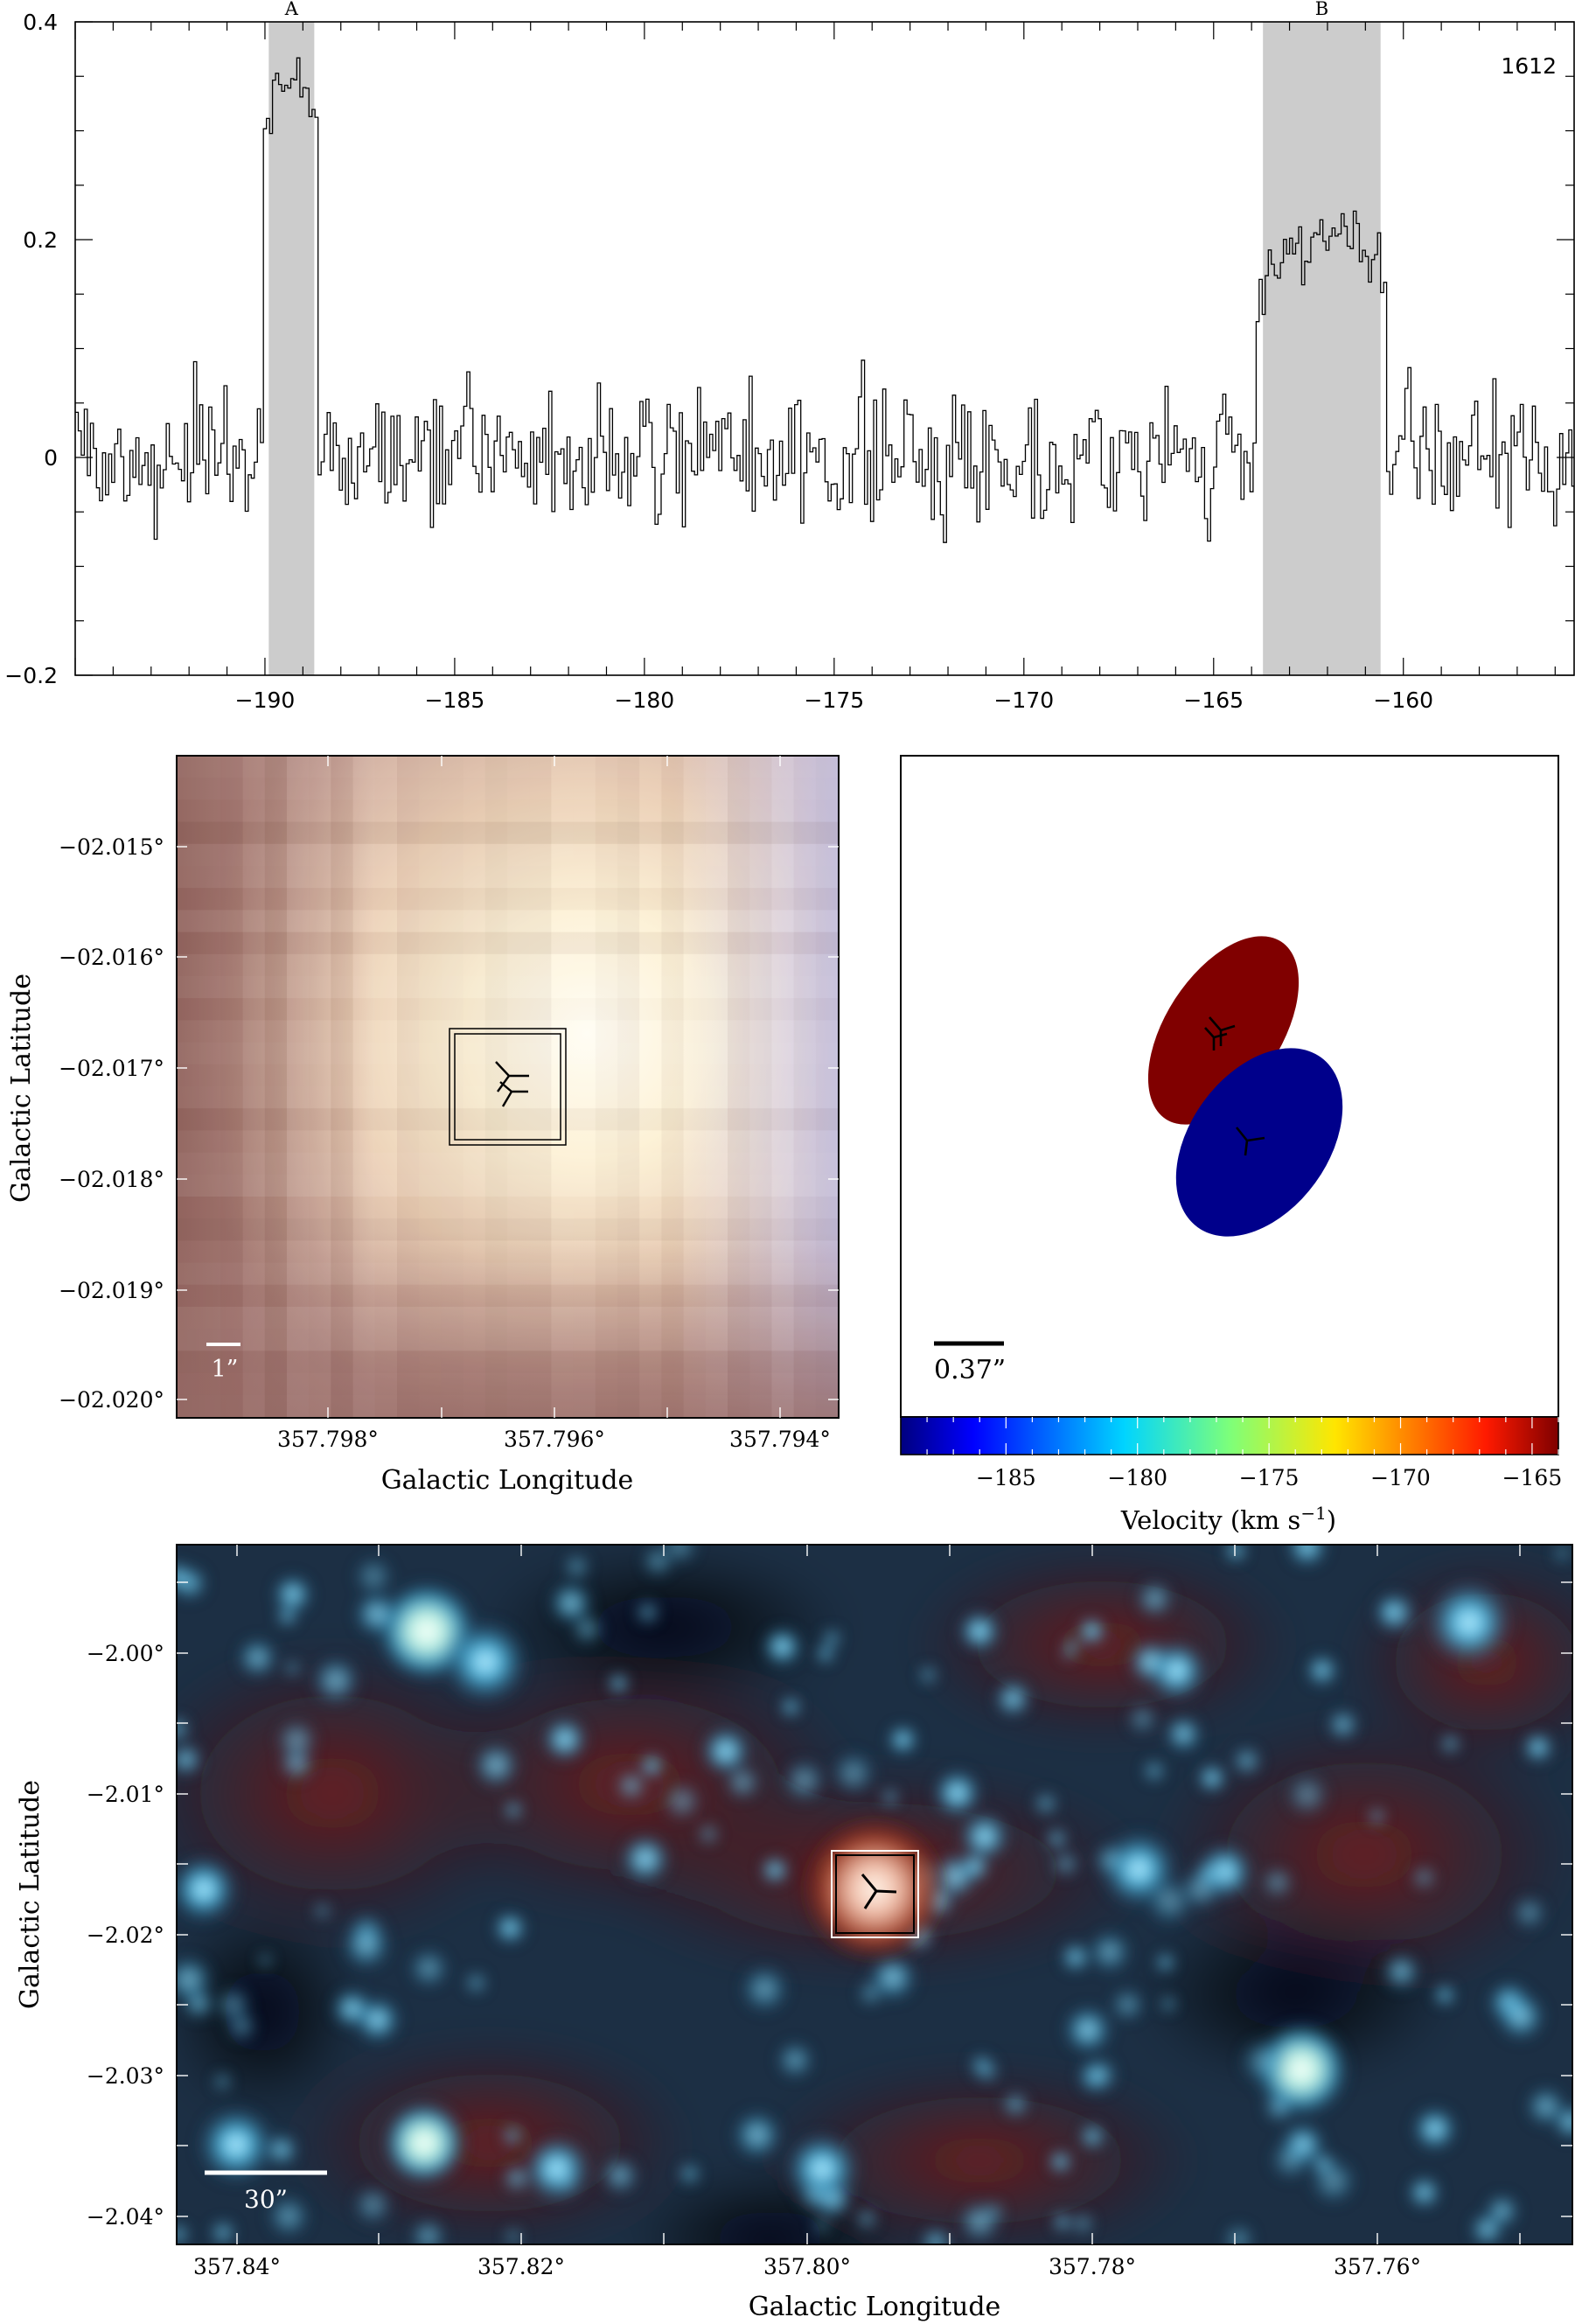  I want to click on spectrum-x-tick-label: −190, so click(266, 700).